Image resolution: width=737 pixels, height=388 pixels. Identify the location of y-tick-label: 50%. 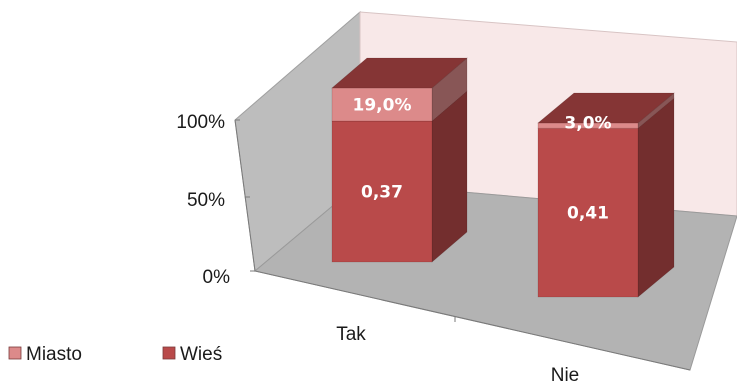
(206, 200).